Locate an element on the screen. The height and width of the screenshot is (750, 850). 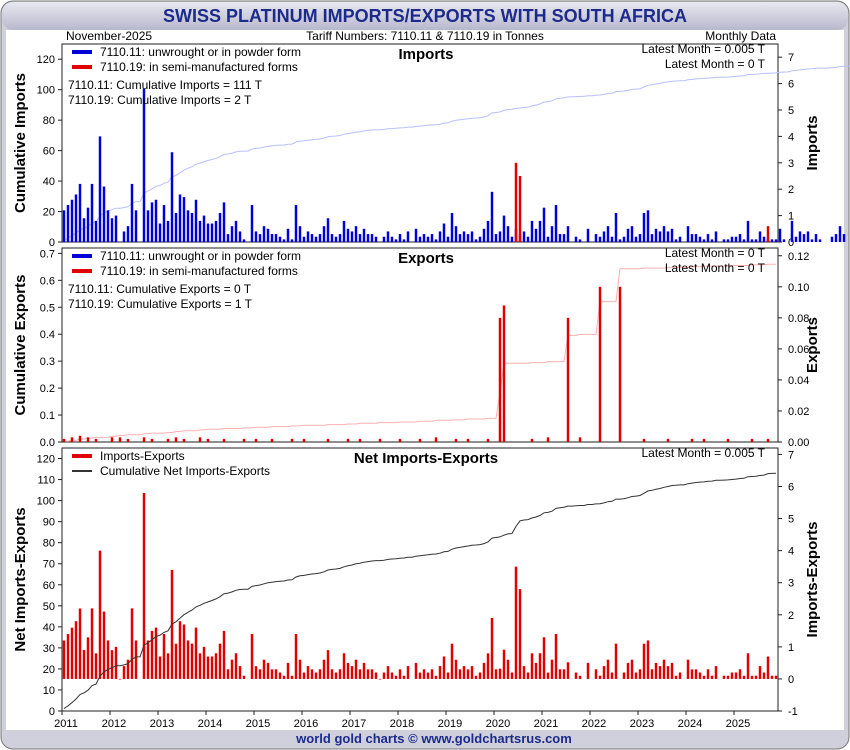
latest-month-exports: Latest Month = 0 T is located at coordinates (715, 268).